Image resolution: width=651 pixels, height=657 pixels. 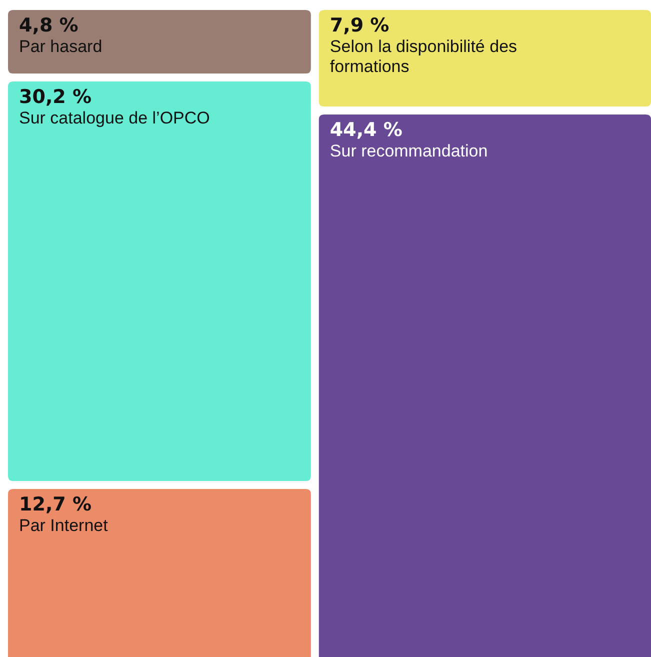 What do you see at coordinates (424, 56) in the screenshot?
I see `category-label: Selon la disponibilité des formations` at bounding box center [424, 56].